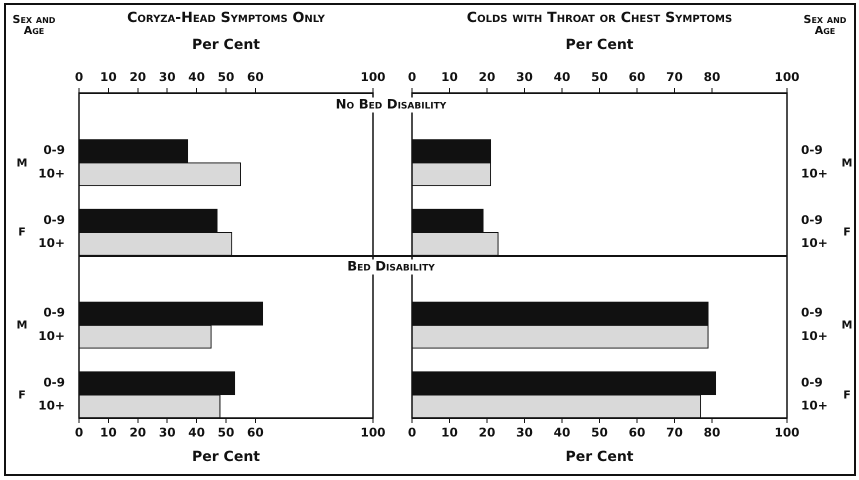 This screenshot has height=480, width=859. Describe the element at coordinates (712, 432) in the screenshot. I see `x-tick-label: 80` at that location.